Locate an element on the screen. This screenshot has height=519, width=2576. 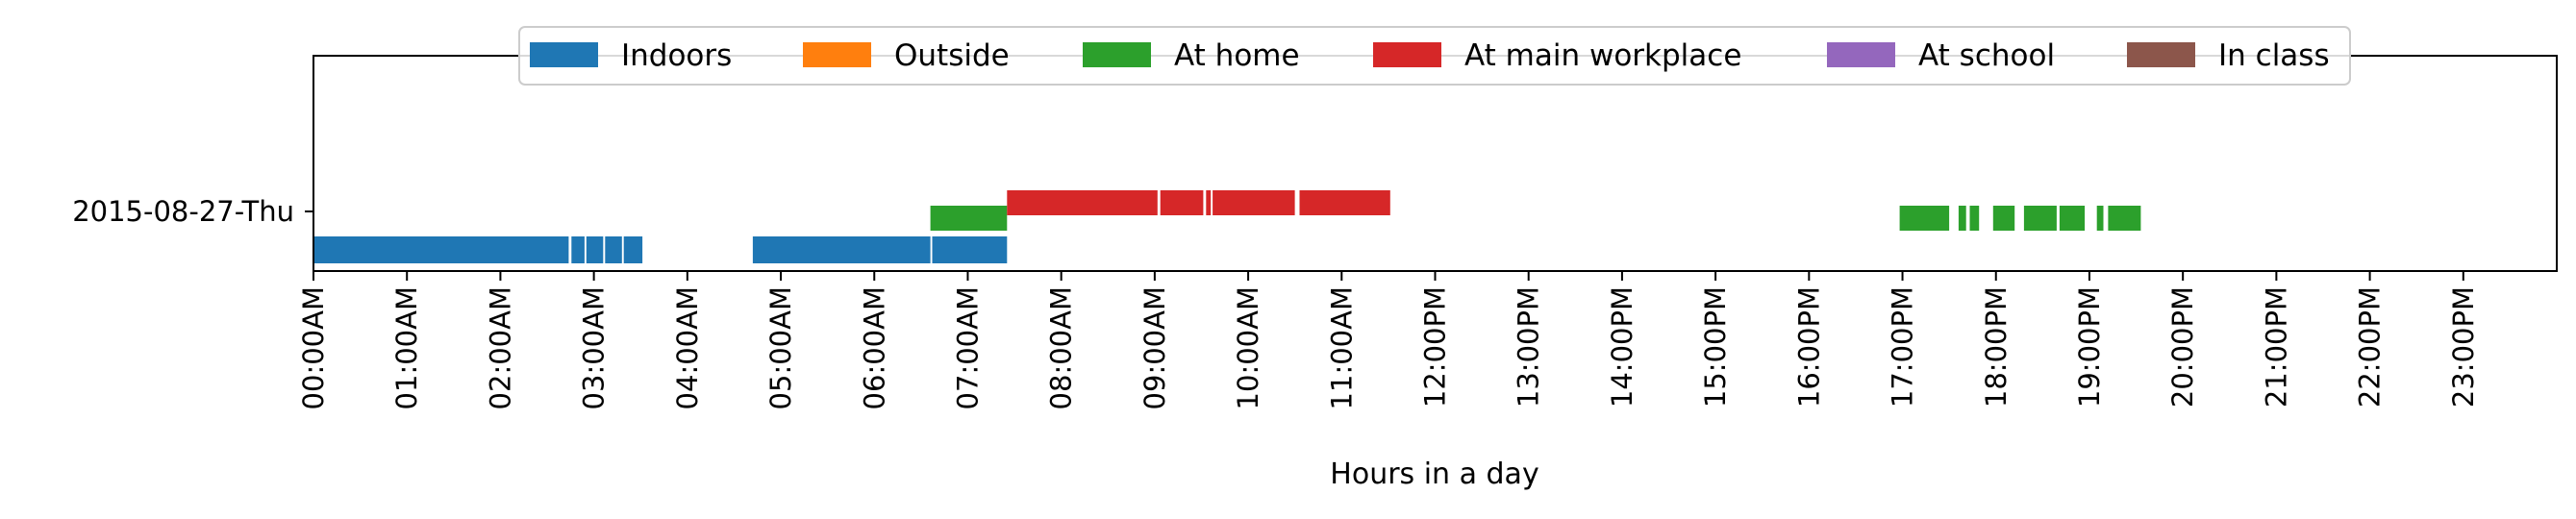
x-tick-label: 21:00PM is located at coordinates (2276, 347).